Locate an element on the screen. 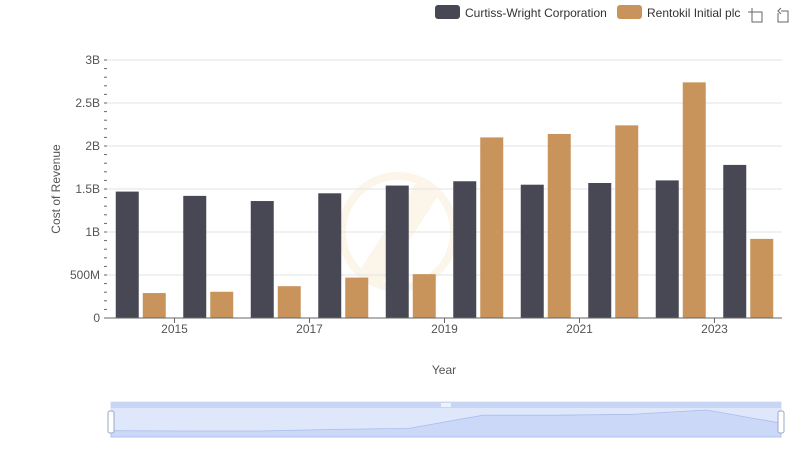 The width and height of the screenshot is (800, 466). y-tick-label: 2.5B is located at coordinates (87, 103).